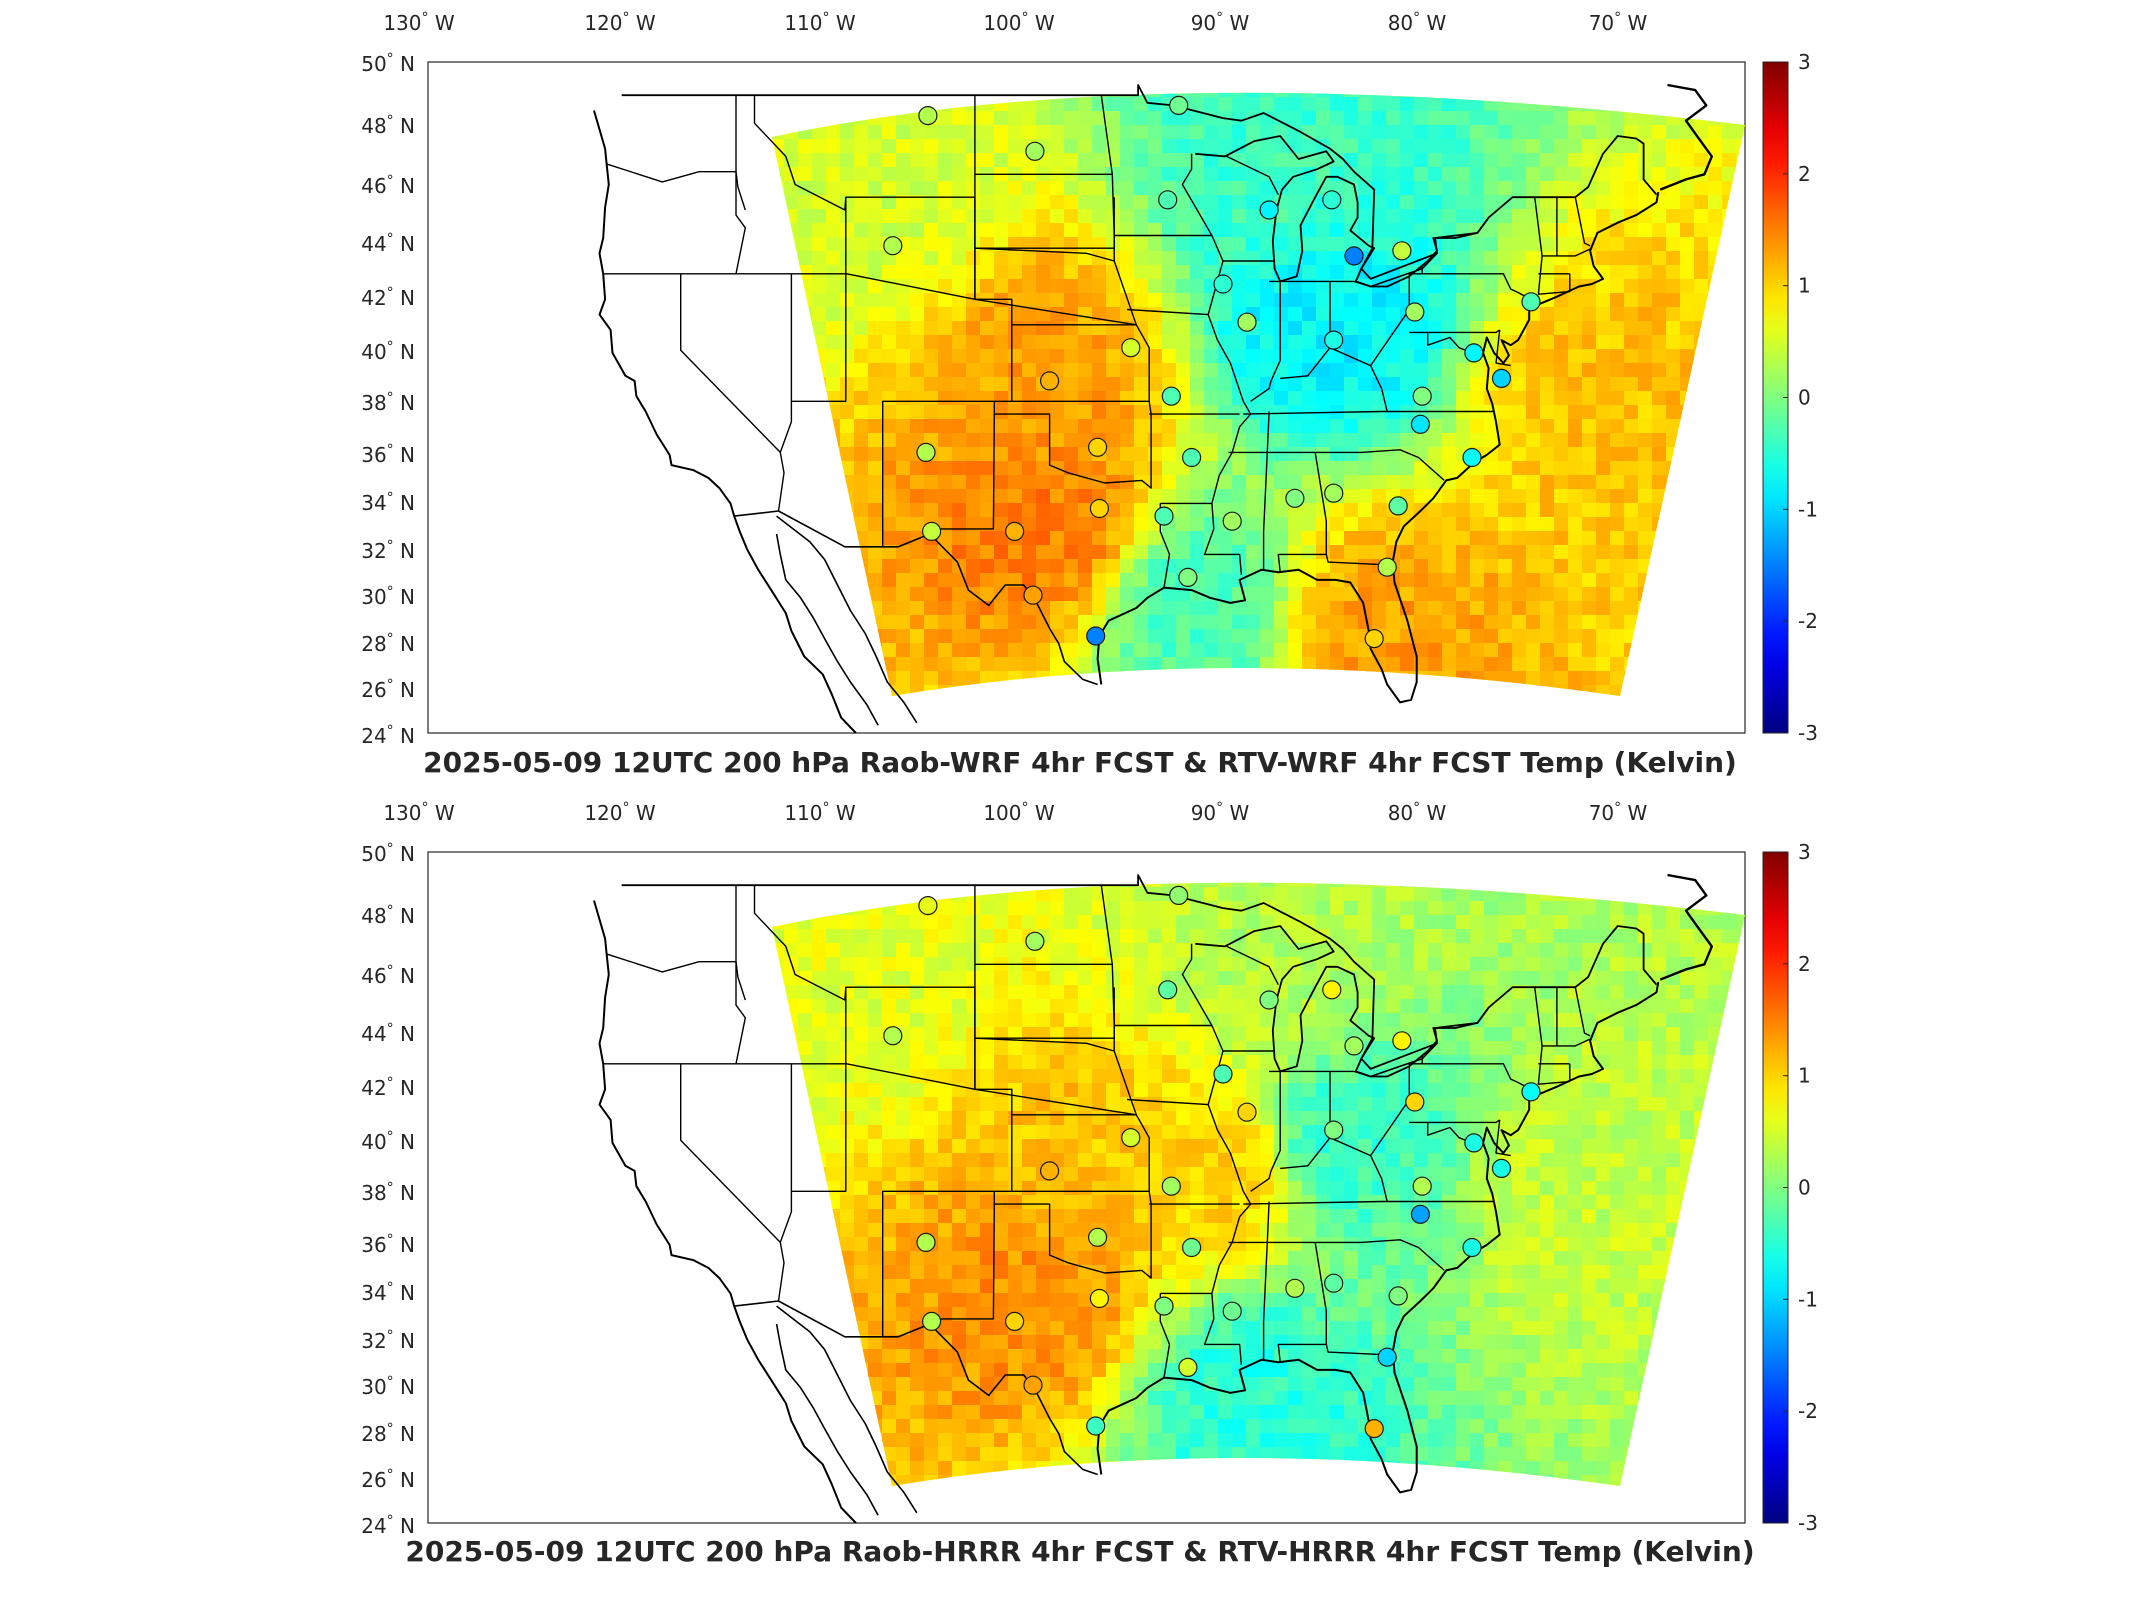  What do you see at coordinates (1790, 1187) in the screenshot?
I see `colorbar: 3 2 1 0 -1 -2 -3` at bounding box center [1790, 1187].